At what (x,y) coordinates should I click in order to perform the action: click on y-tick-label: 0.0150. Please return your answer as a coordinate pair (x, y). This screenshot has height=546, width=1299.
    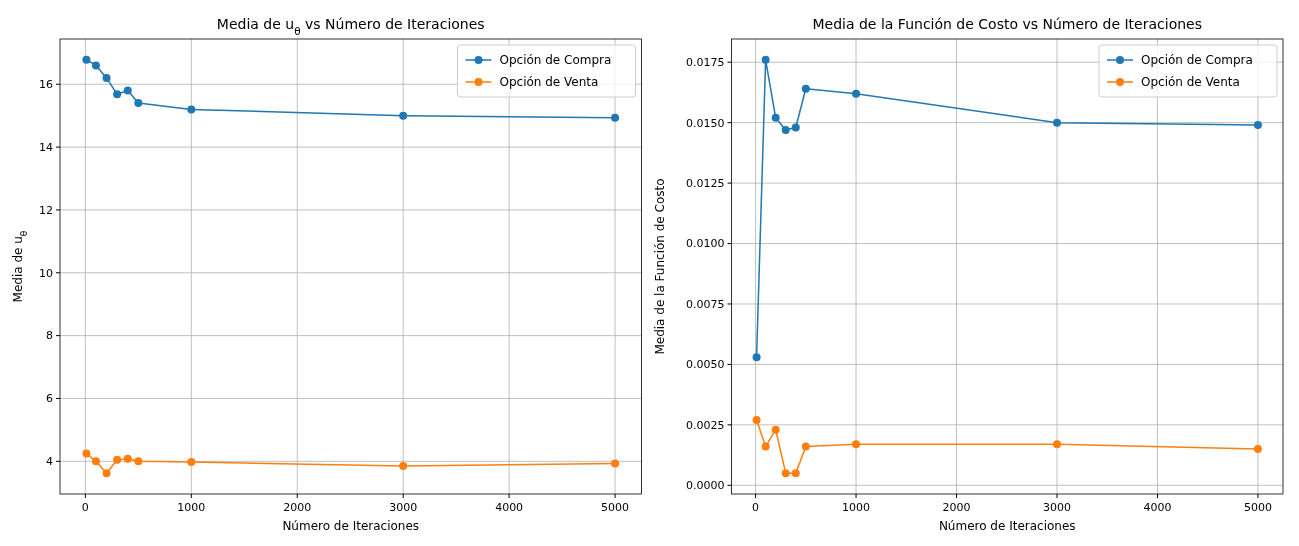
    Looking at the image, I should click on (705, 123).